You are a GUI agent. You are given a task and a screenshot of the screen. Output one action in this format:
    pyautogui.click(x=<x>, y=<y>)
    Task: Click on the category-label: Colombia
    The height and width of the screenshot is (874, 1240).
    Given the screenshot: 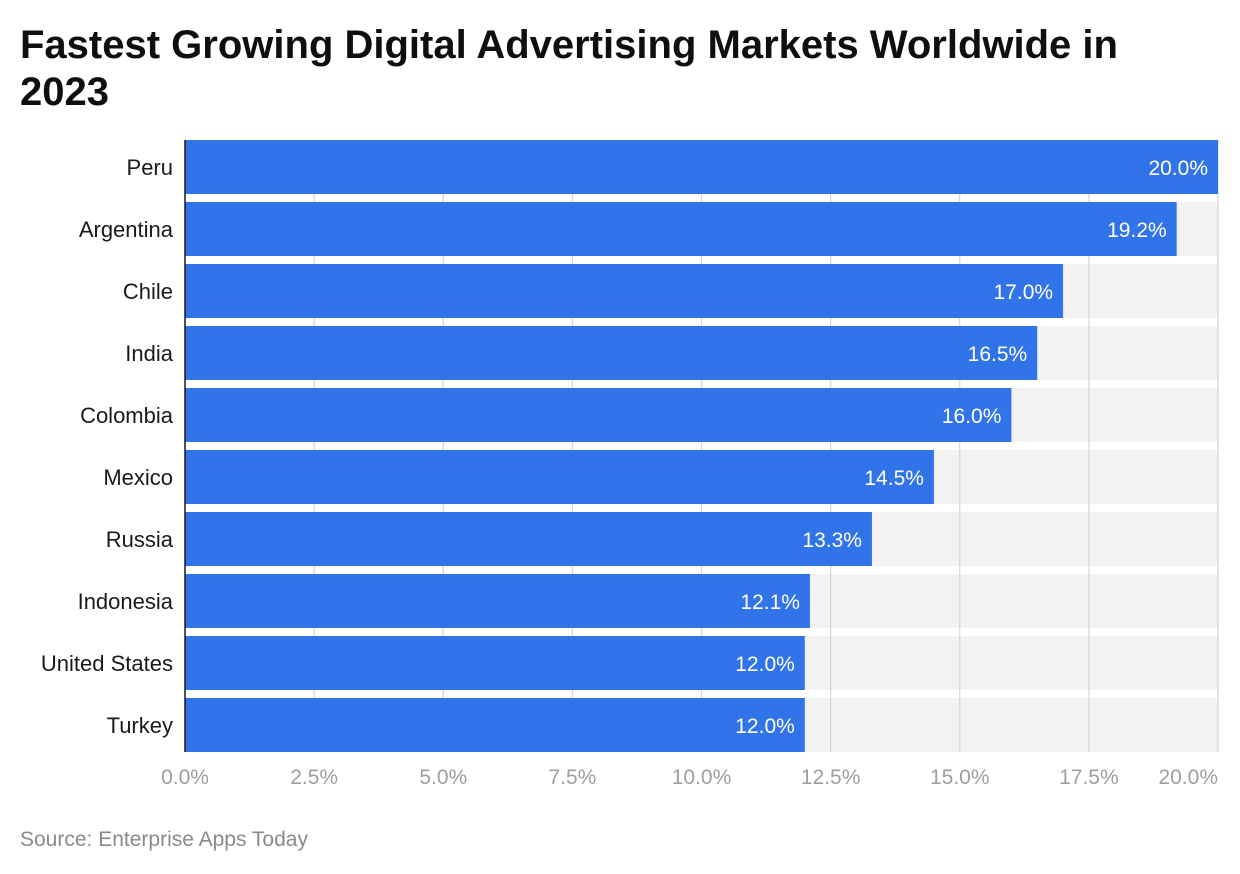 What is the action you would take?
    pyautogui.click(x=127, y=415)
    